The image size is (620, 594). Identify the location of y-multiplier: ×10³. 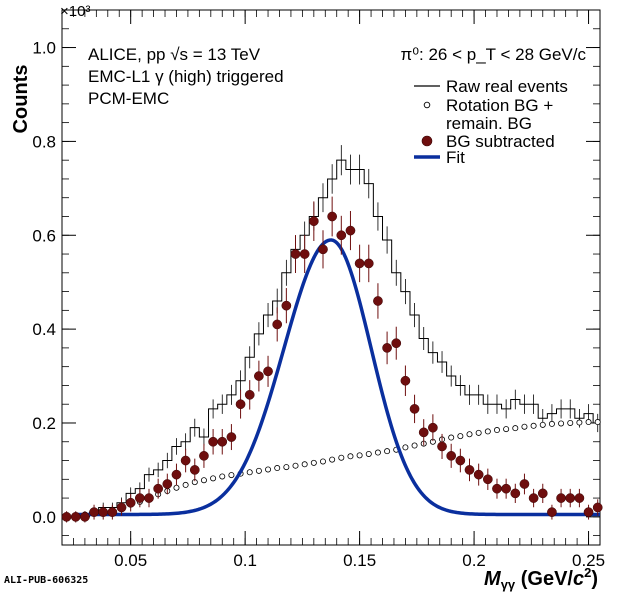
(75, 11).